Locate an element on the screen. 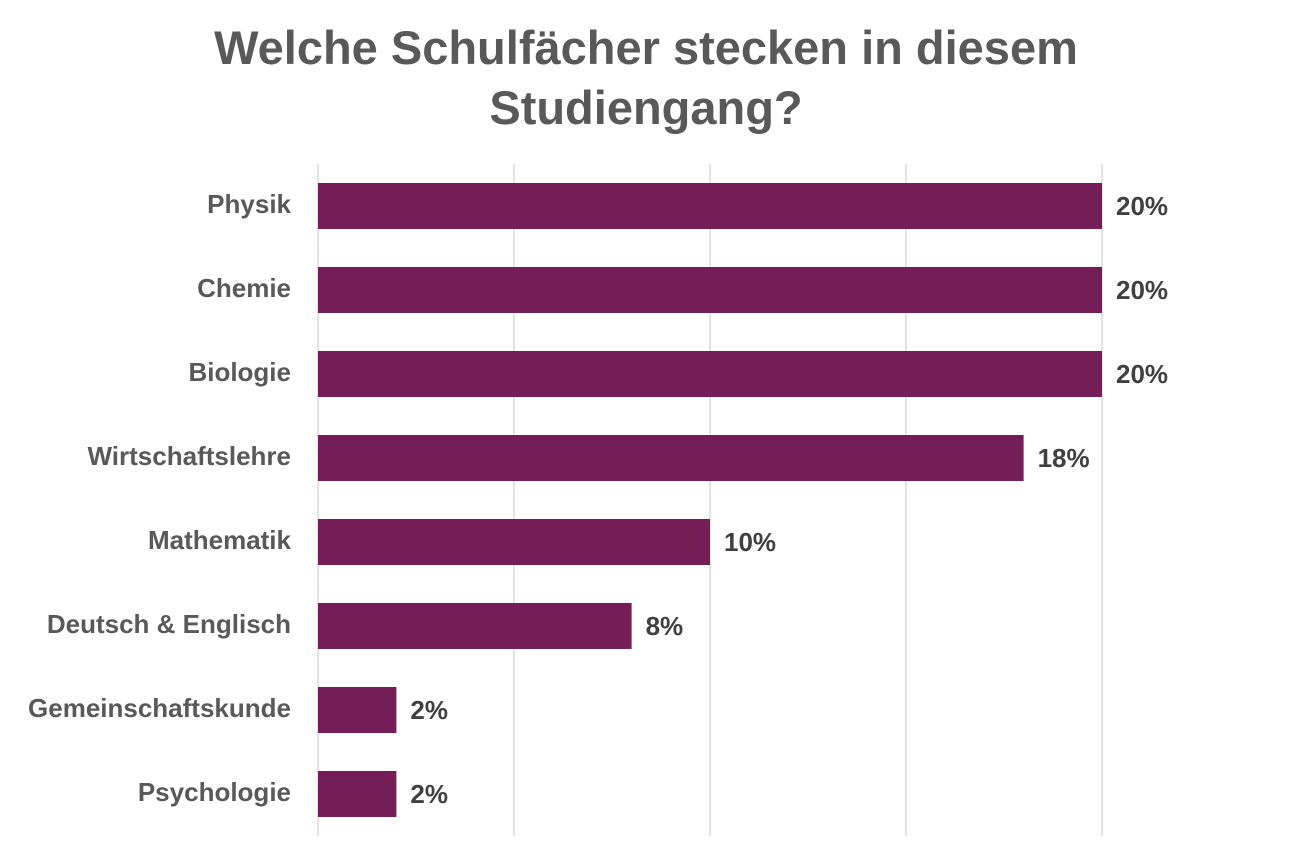  y-tick-label: Biologie is located at coordinates (239, 372).